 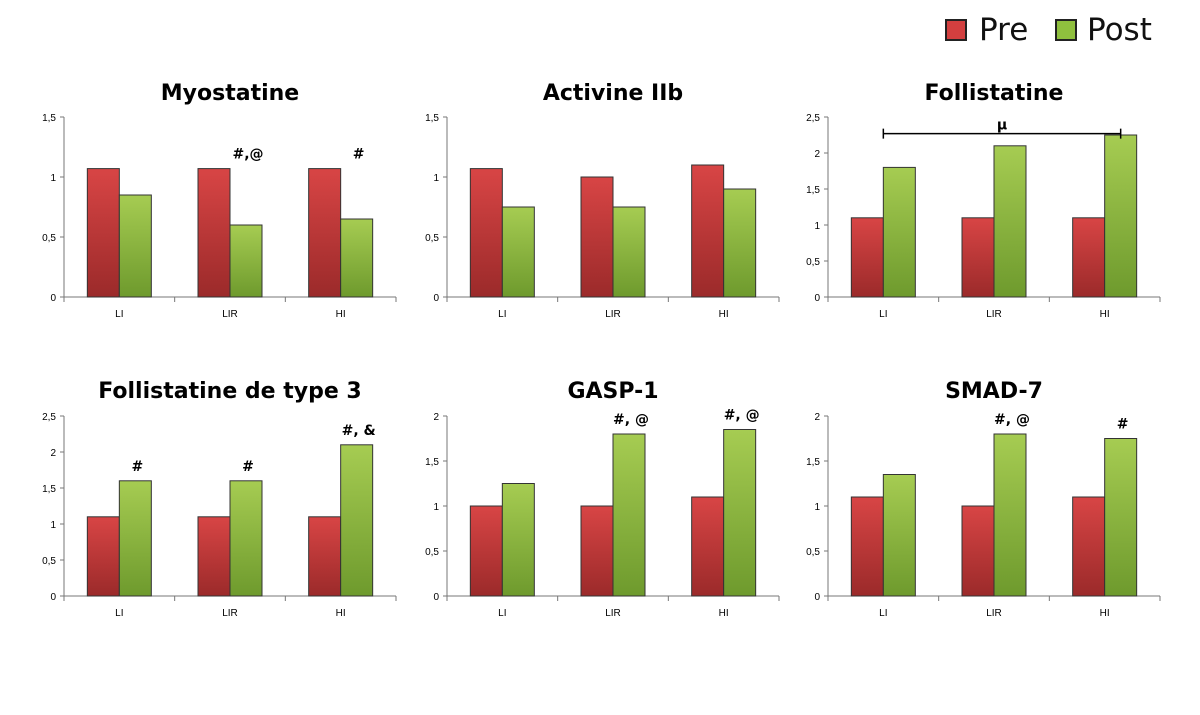 I want to click on chart-panel-5: GASP-1 0 0,5 1 1,5 2 LI LIR #, @ HI #, @, so click(x=602, y=499).